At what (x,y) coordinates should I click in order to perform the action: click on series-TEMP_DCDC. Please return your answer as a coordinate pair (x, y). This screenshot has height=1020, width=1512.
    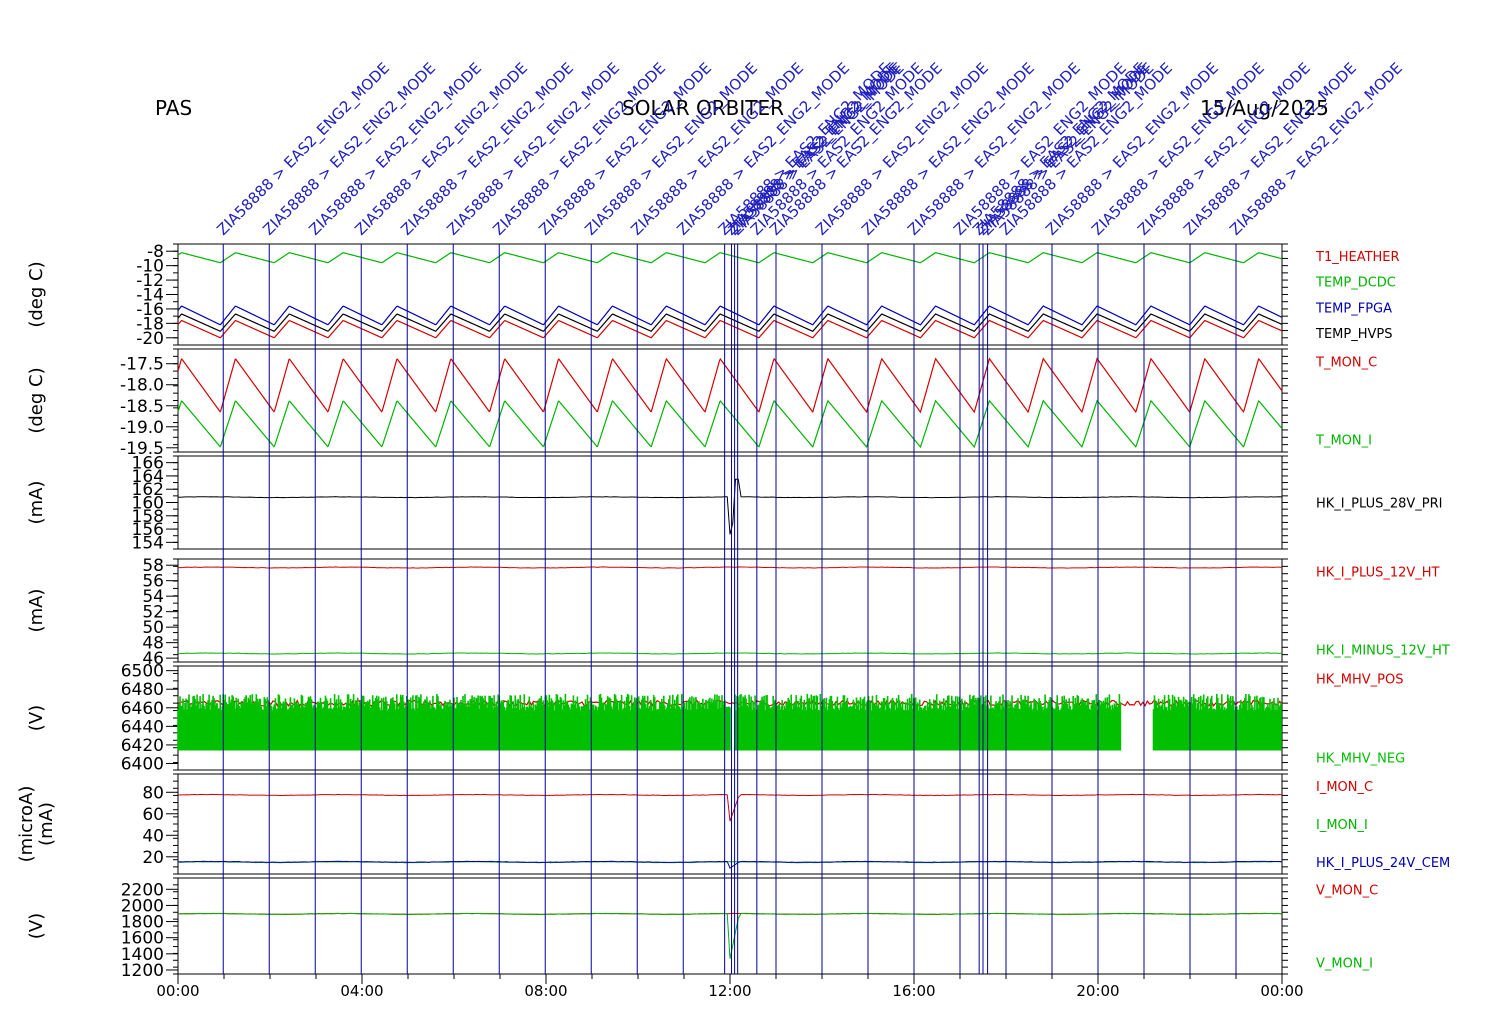
    Looking at the image, I should click on (730, 258).